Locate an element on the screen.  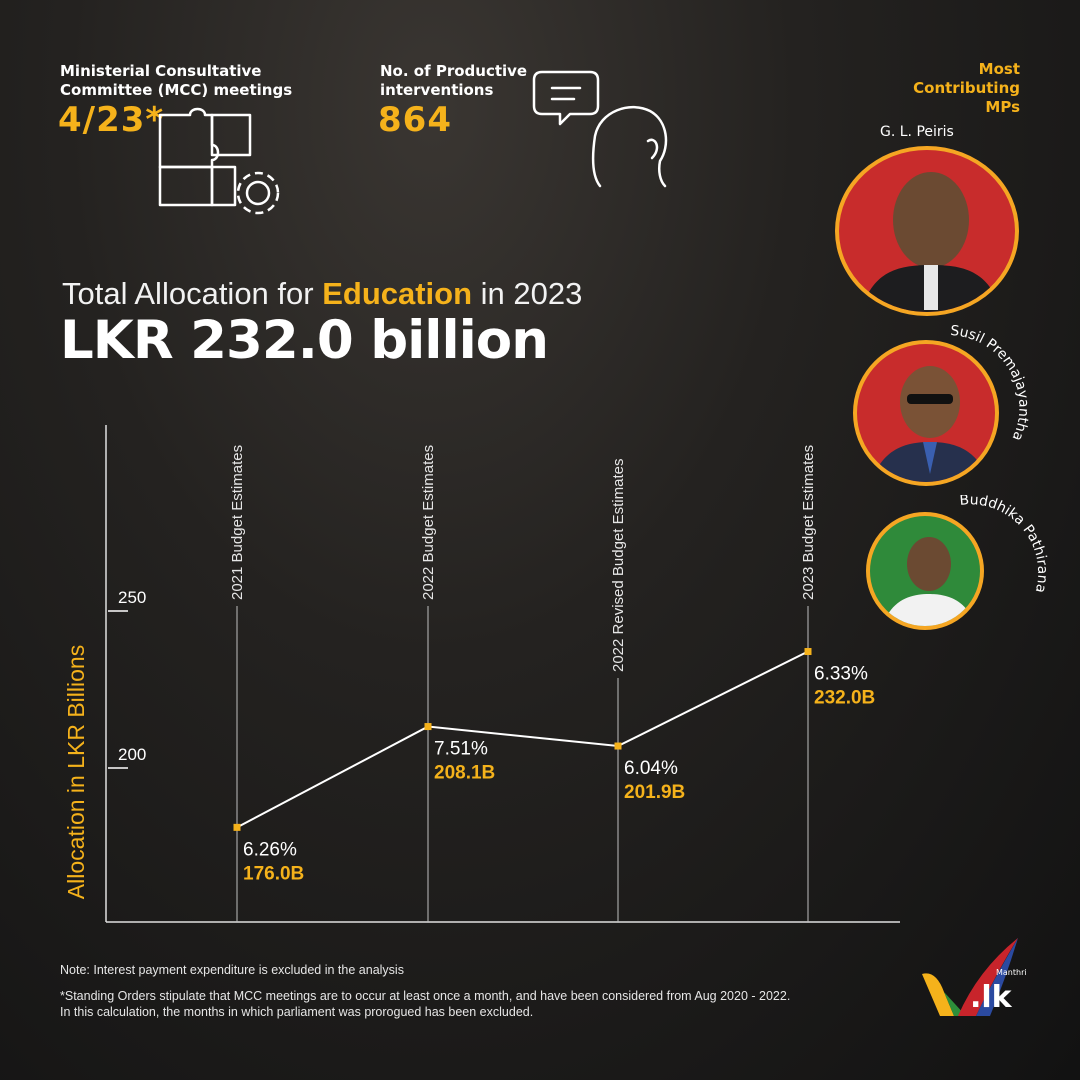
checkmark-logo-icon is located at coordinates (970, 977).